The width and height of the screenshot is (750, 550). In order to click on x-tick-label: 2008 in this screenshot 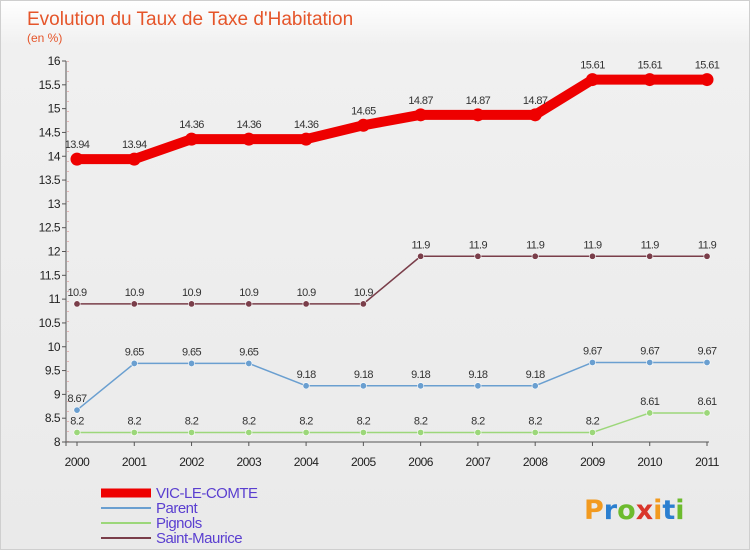, I will do `click(536, 462)`.